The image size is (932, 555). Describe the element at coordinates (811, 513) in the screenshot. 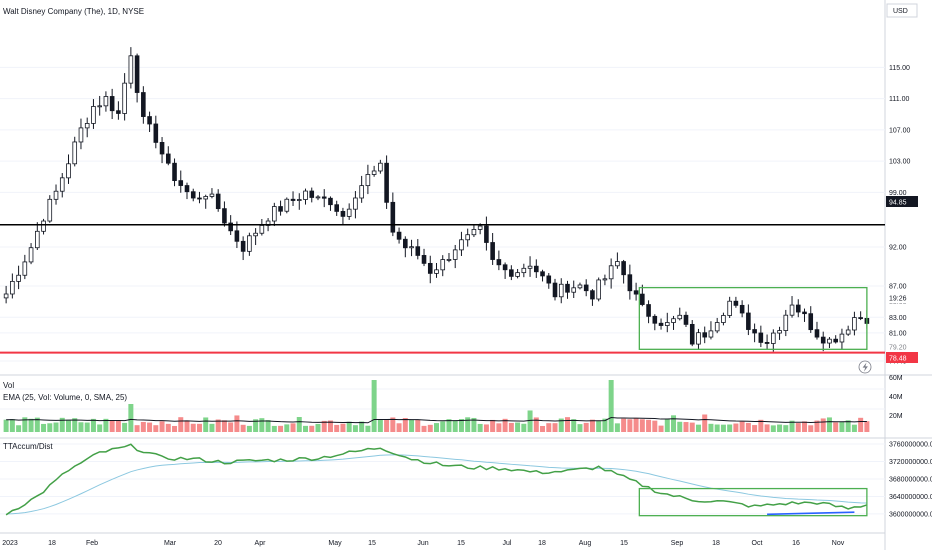

I see `accum-trendline` at that location.